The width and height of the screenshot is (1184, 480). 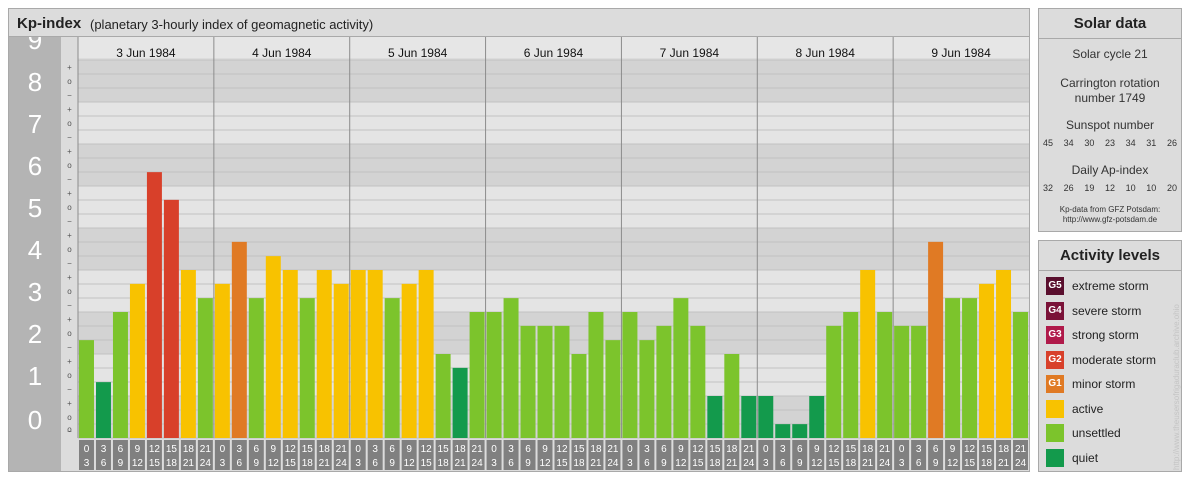 What do you see at coordinates (1110, 286) in the screenshot?
I see `legend-label: extreme storm` at bounding box center [1110, 286].